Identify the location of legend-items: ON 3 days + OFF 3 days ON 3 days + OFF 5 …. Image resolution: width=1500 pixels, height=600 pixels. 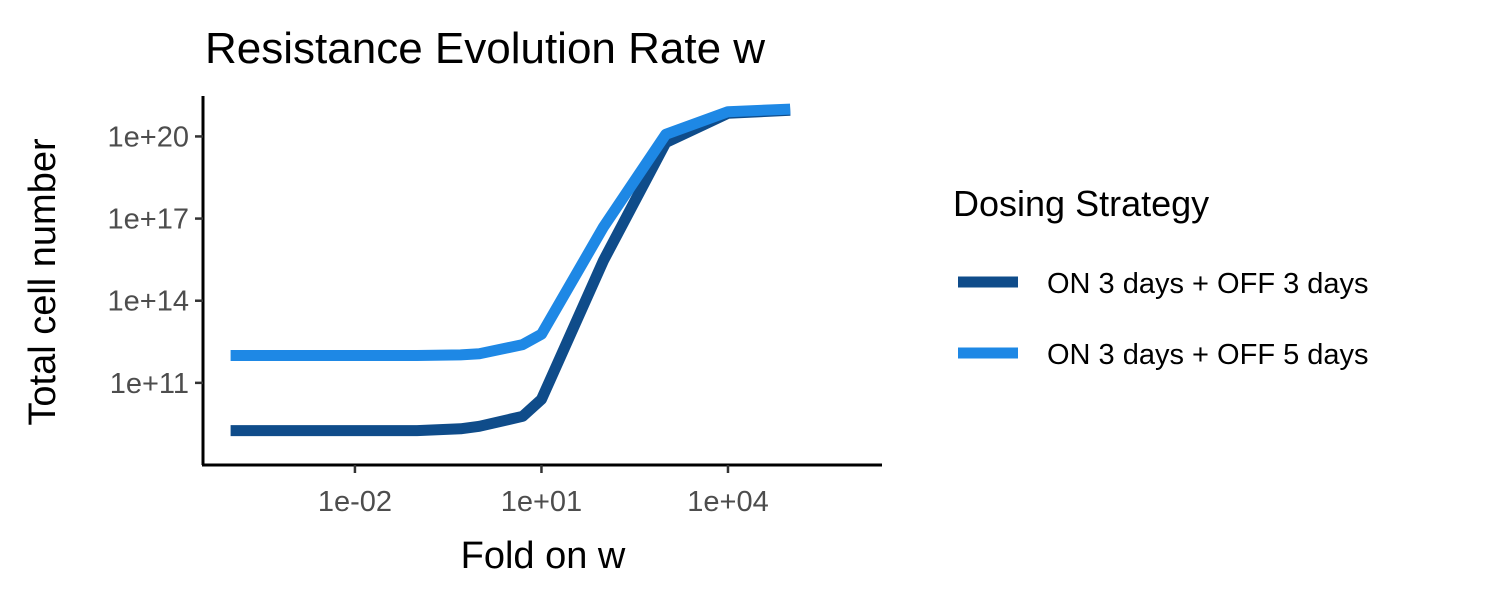
(1163, 319).